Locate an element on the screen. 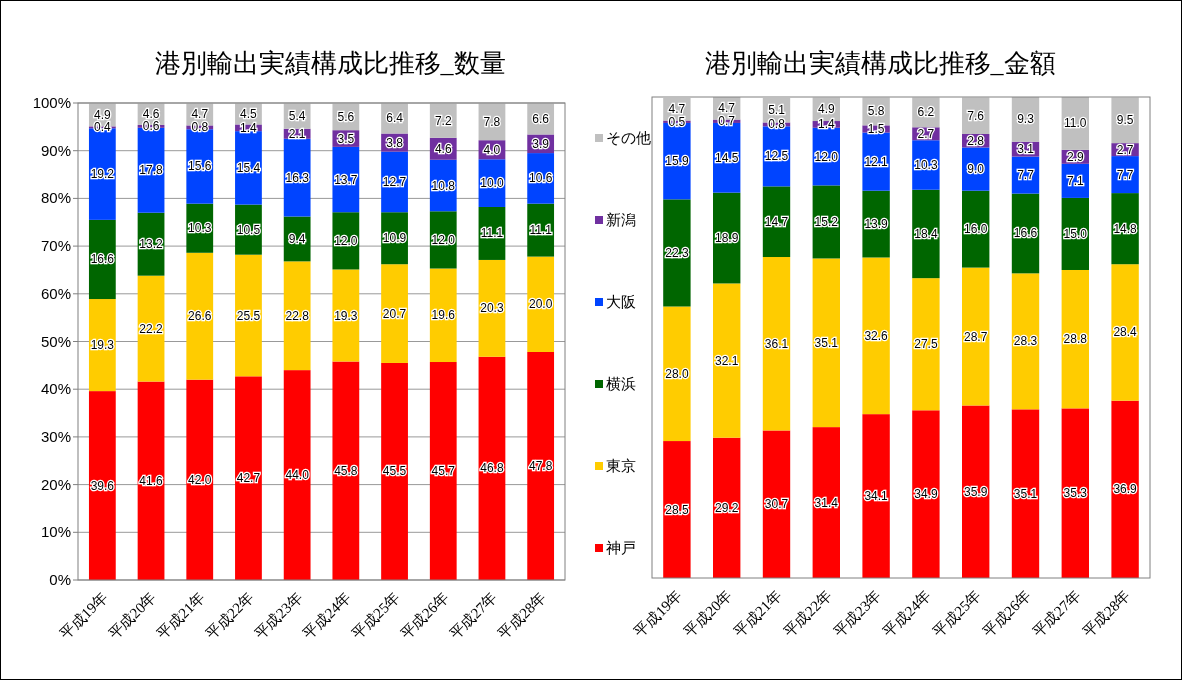 Image resolution: width=1182 pixels, height=680 pixels. data-label: 28.8 is located at coordinates (1075, 339).